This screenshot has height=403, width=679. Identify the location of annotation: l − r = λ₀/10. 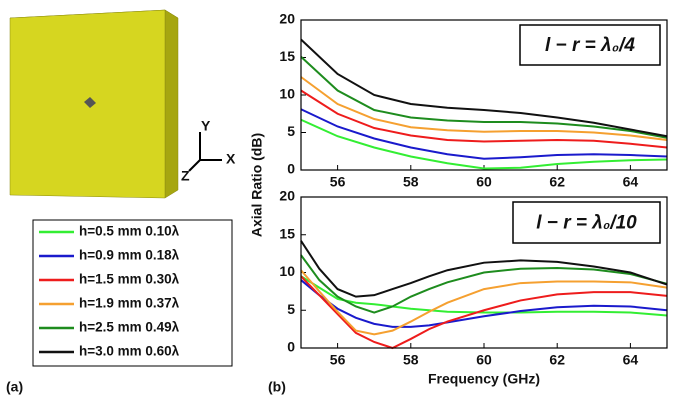
(586, 223).